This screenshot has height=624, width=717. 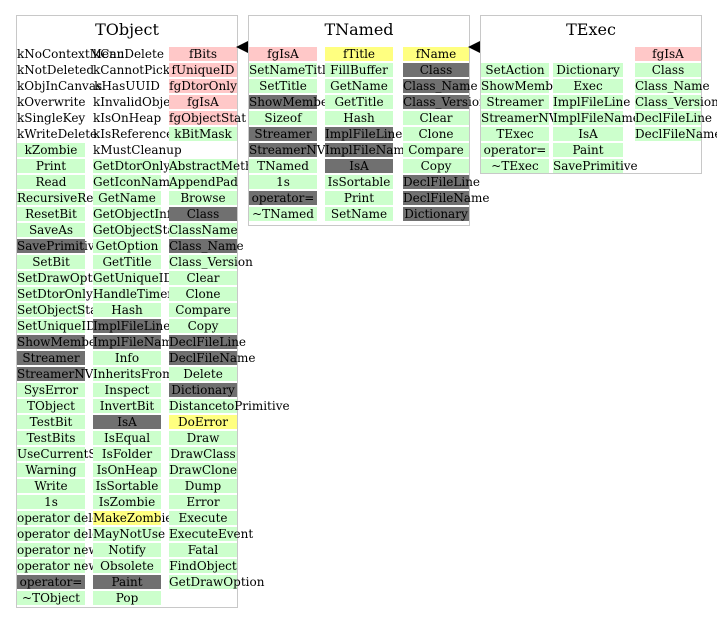 I want to click on member-function: kBitMask, so click(x=203, y=134).